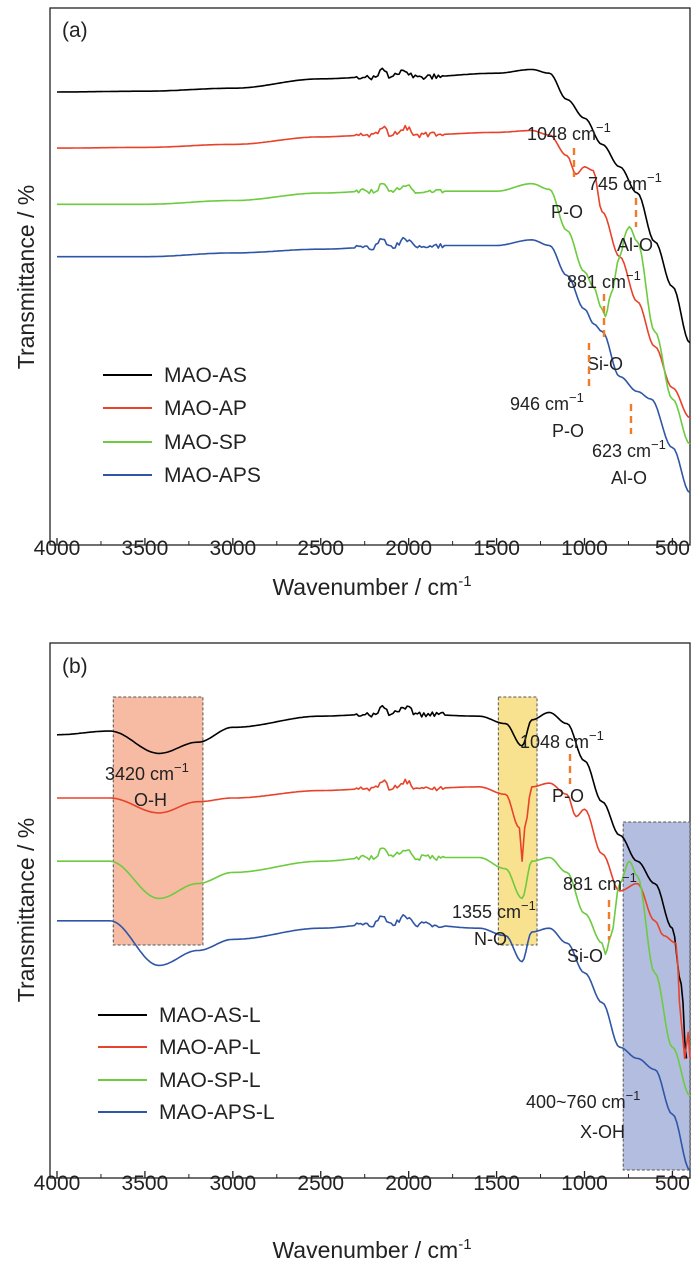  I want to click on annotation-label: O-H, so click(150, 800).